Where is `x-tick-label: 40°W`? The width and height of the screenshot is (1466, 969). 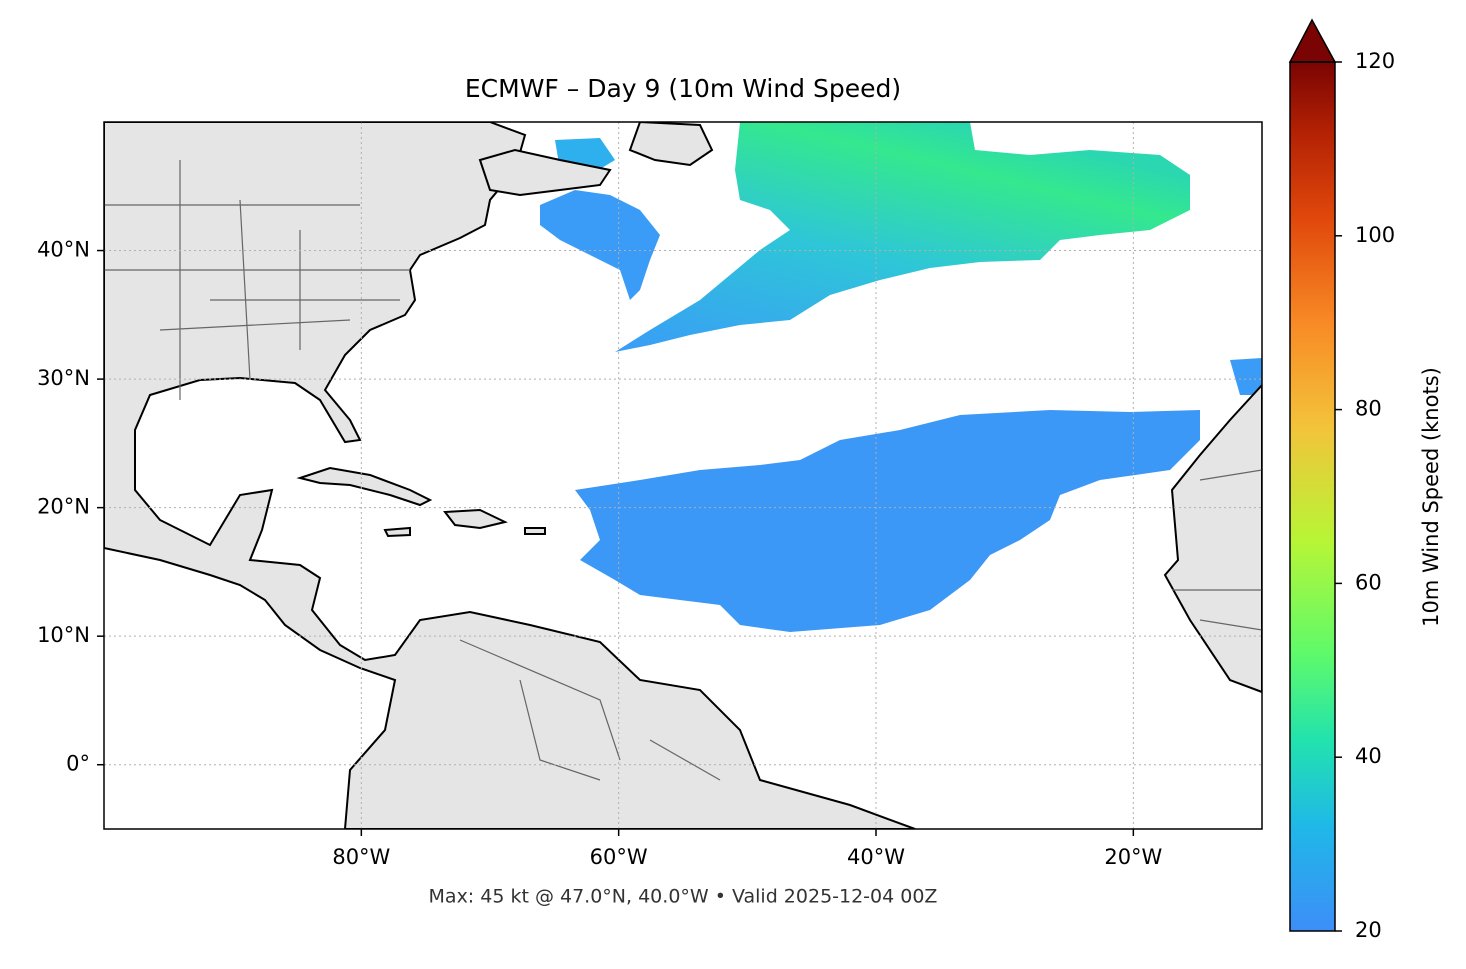
x-tick-label: 40°W is located at coordinates (876, 857).